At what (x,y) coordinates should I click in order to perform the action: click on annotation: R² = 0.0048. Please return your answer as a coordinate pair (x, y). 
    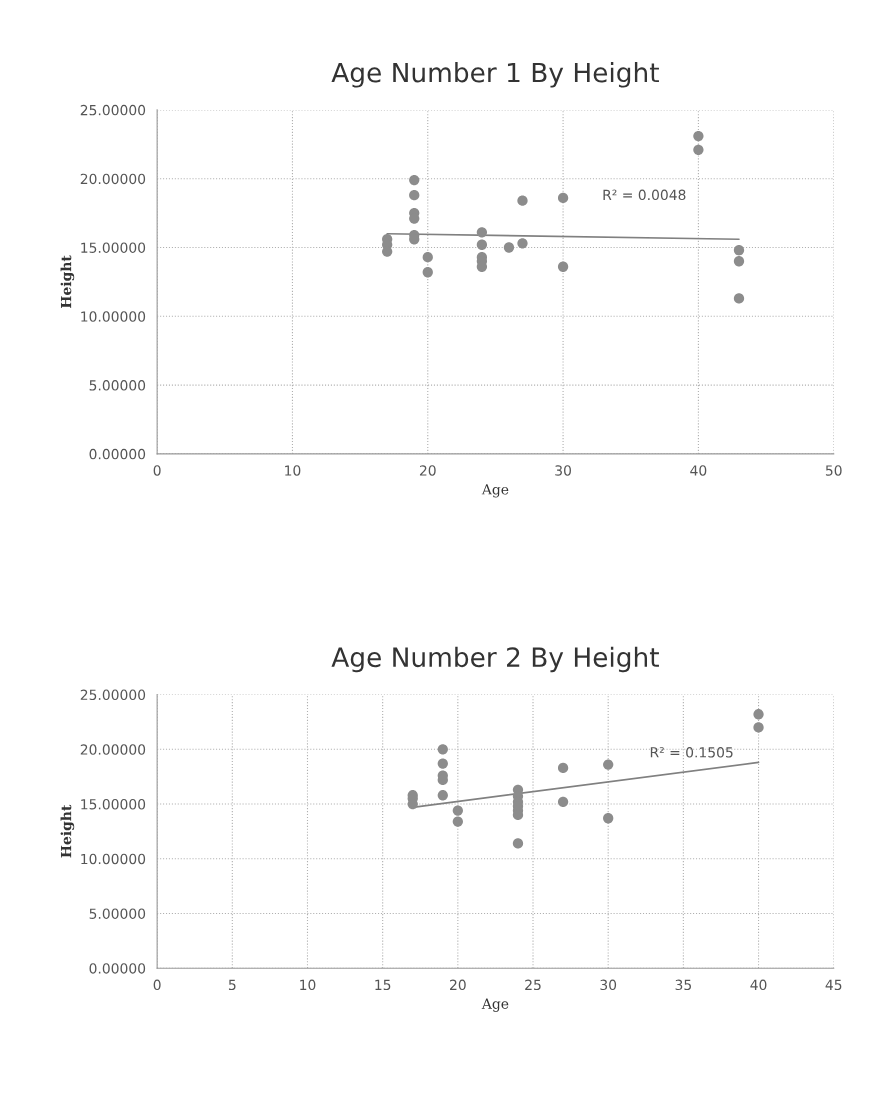
    Looking at the image, I should click on (644, 195).